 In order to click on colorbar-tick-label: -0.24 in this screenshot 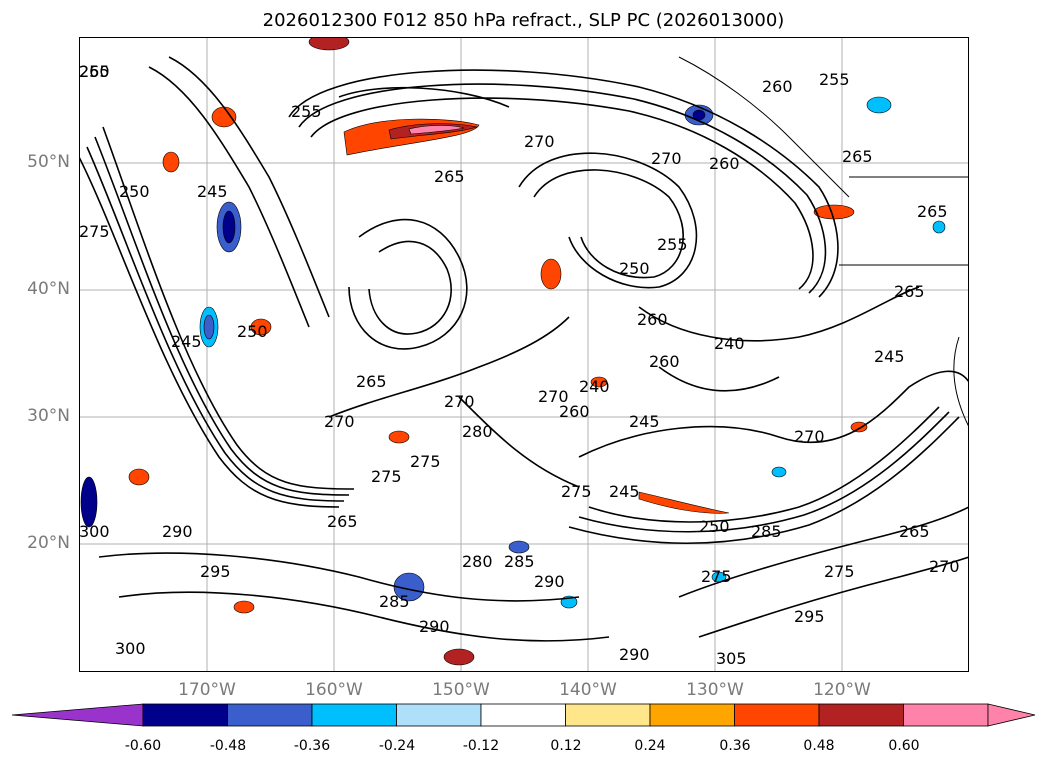, I will do `click(397, 746)`.